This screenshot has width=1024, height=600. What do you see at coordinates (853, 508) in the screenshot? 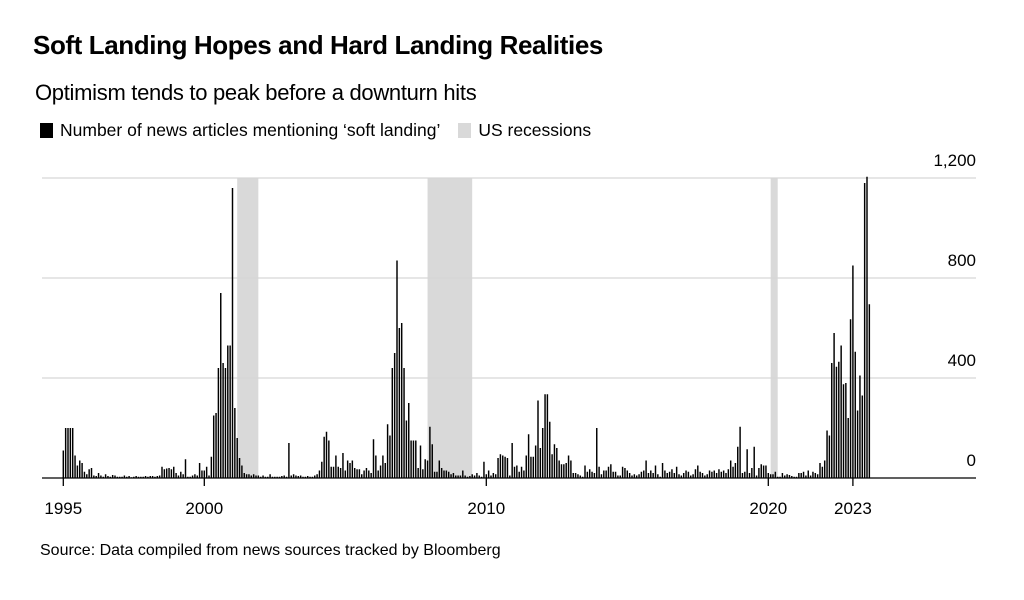
I see `x-tick-label: 2023` at bounding box center [853, 508].